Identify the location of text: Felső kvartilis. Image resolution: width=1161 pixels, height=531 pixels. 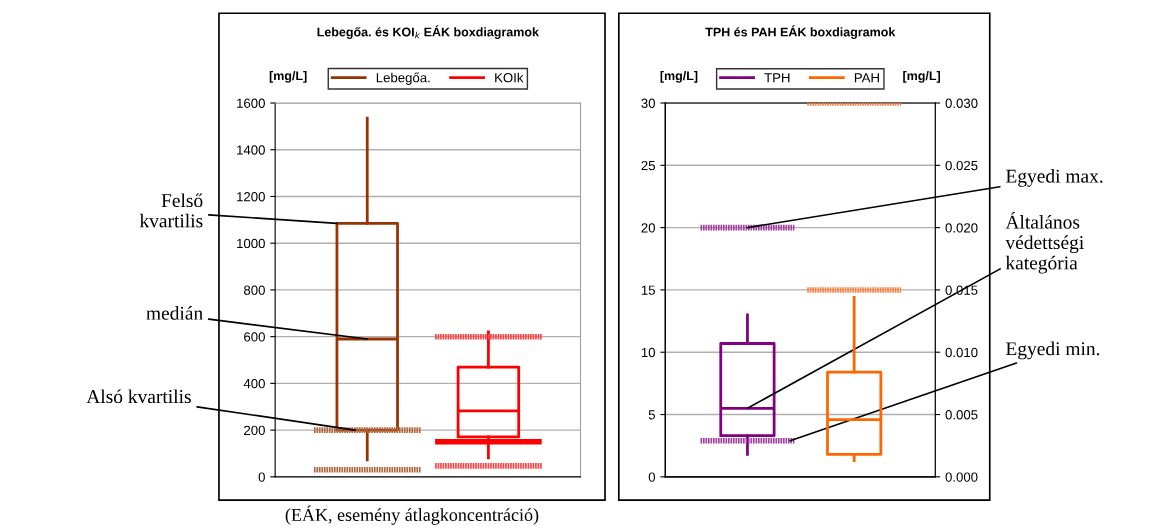
(171, 210).